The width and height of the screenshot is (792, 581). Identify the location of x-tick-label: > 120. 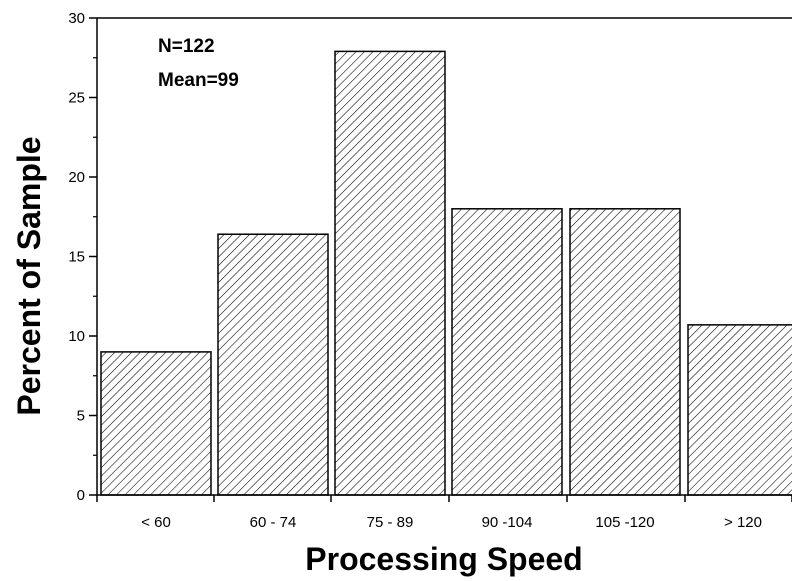
(743, 522).